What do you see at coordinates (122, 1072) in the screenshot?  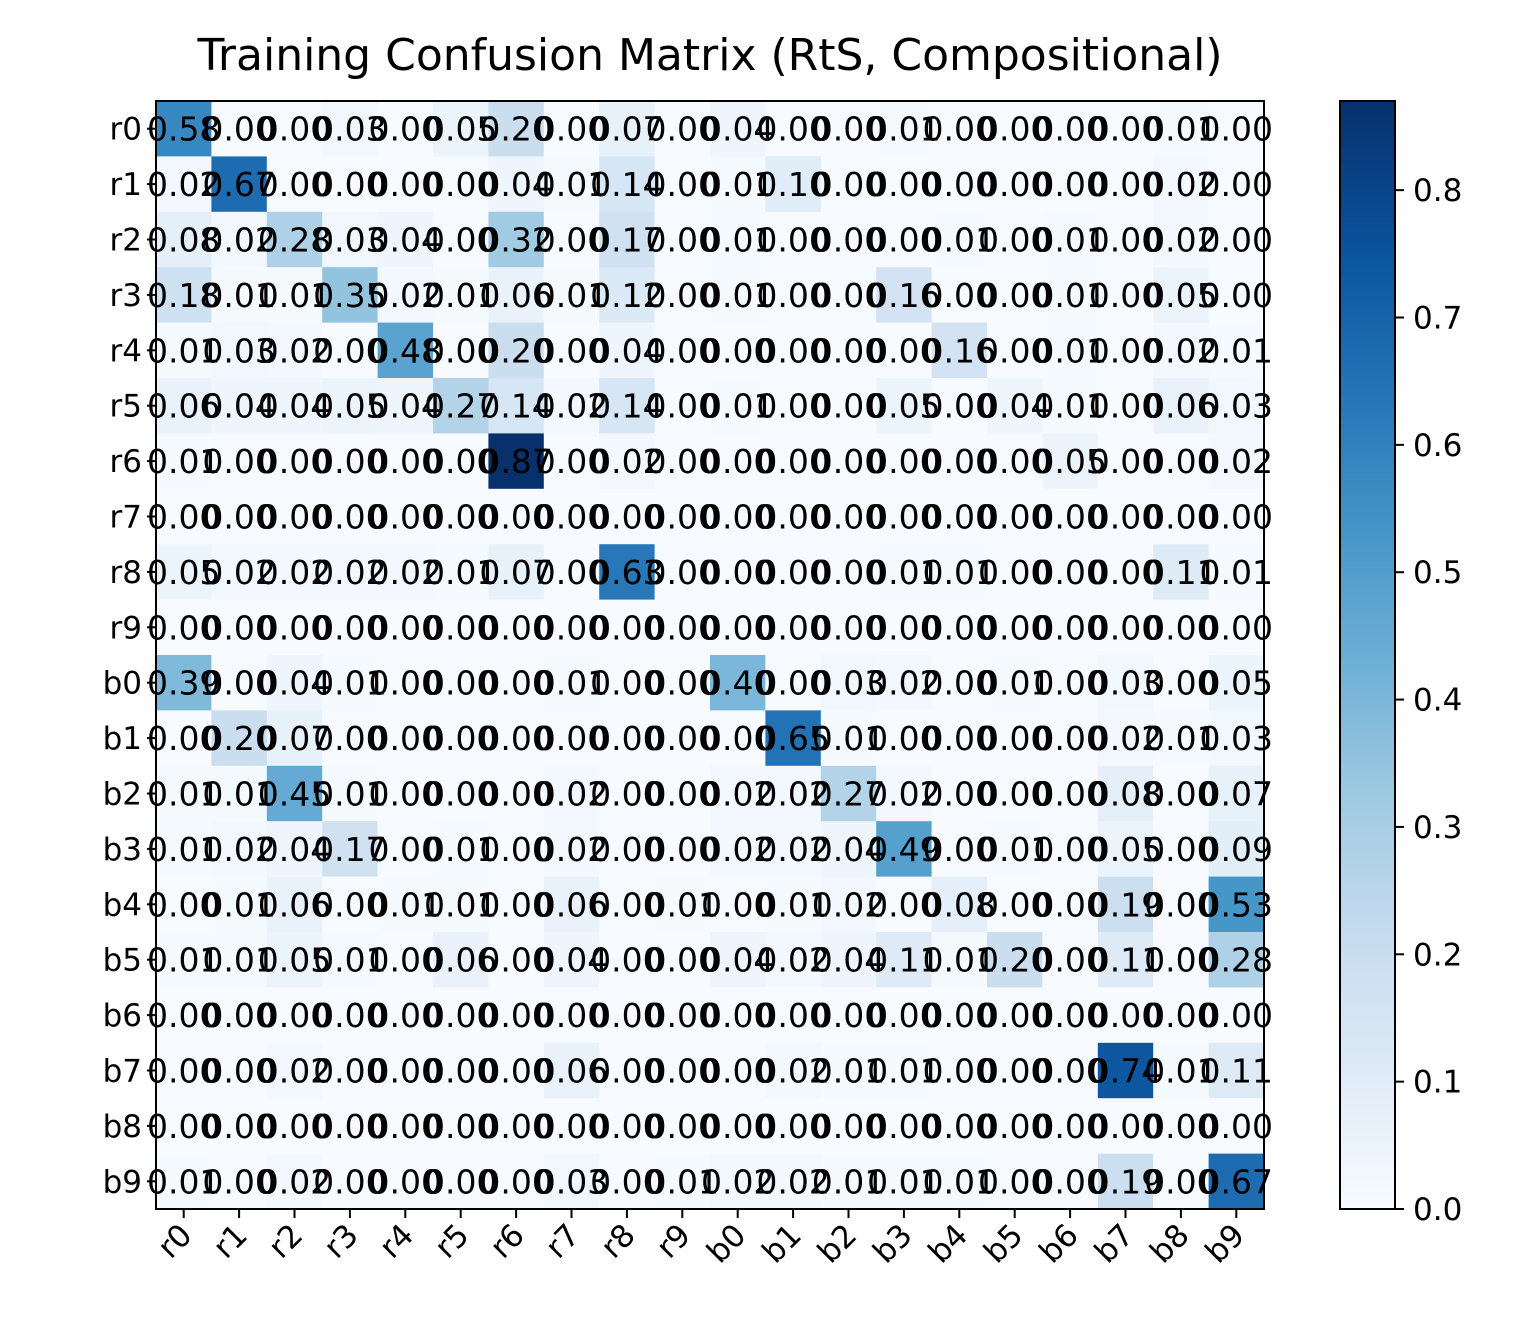 I see `y-tick-label: b7` at bounding box center [122, 1072].